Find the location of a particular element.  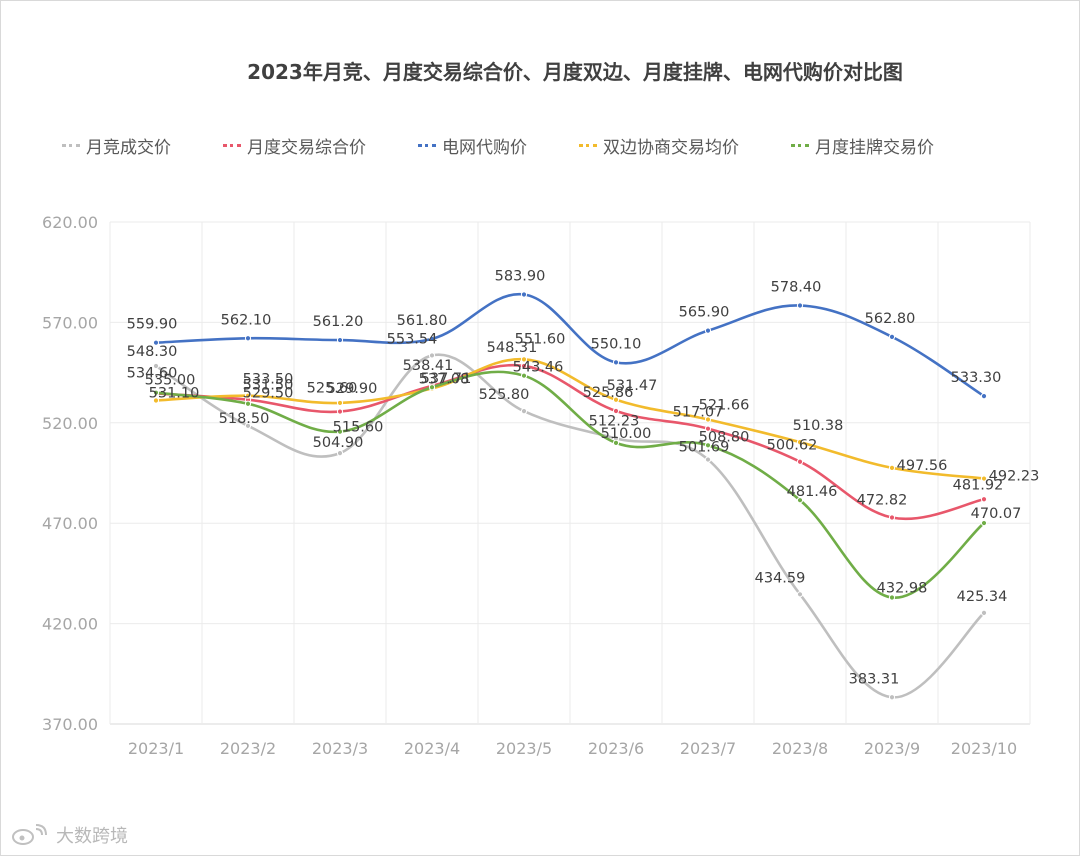

data-label: 492.23 is located at coordinates (1014, 477).